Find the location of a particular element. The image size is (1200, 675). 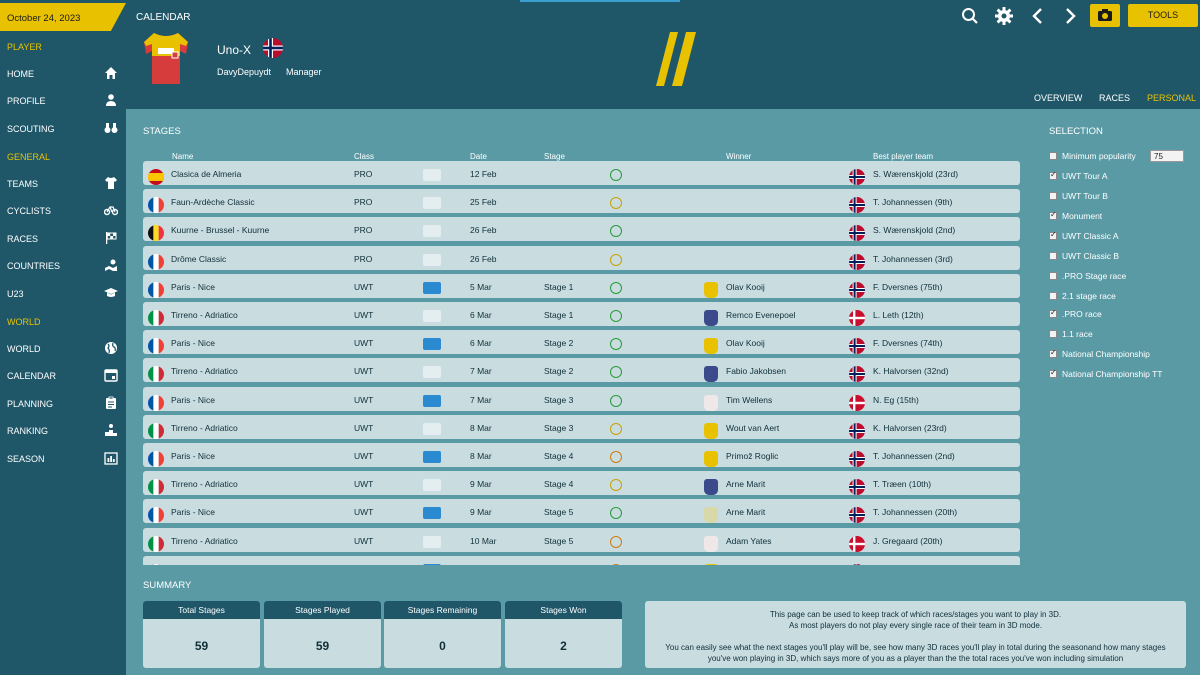

tab-overview: OVERVIEW is located at coordinates (1058, 98).